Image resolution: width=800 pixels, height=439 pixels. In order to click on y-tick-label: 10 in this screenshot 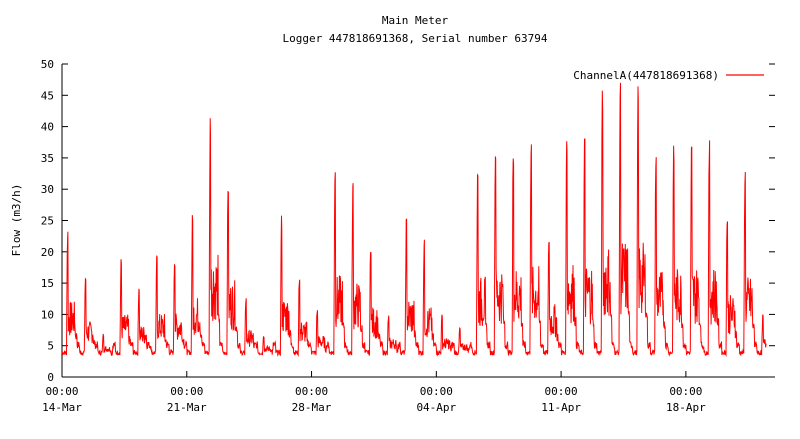, I will do `click(47, 314)`.